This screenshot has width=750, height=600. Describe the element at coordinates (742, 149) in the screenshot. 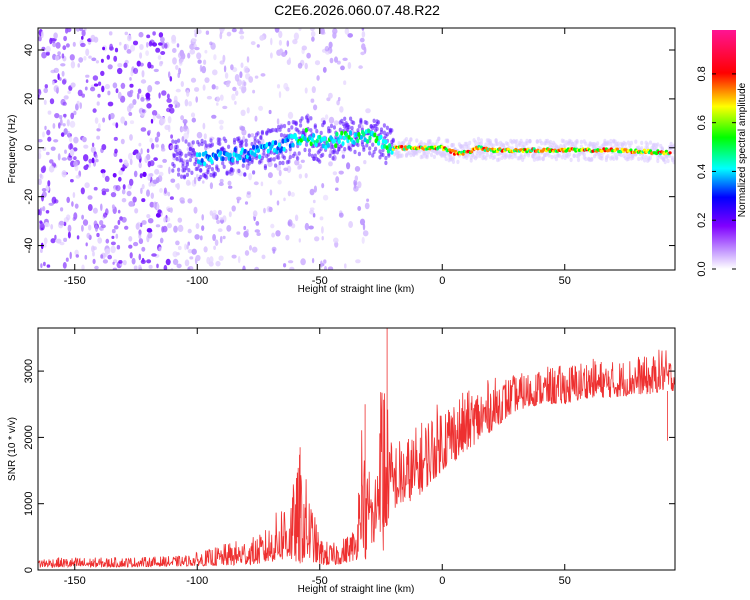

I see `colorbar-label: Normalized spectral amplitude` at that location.